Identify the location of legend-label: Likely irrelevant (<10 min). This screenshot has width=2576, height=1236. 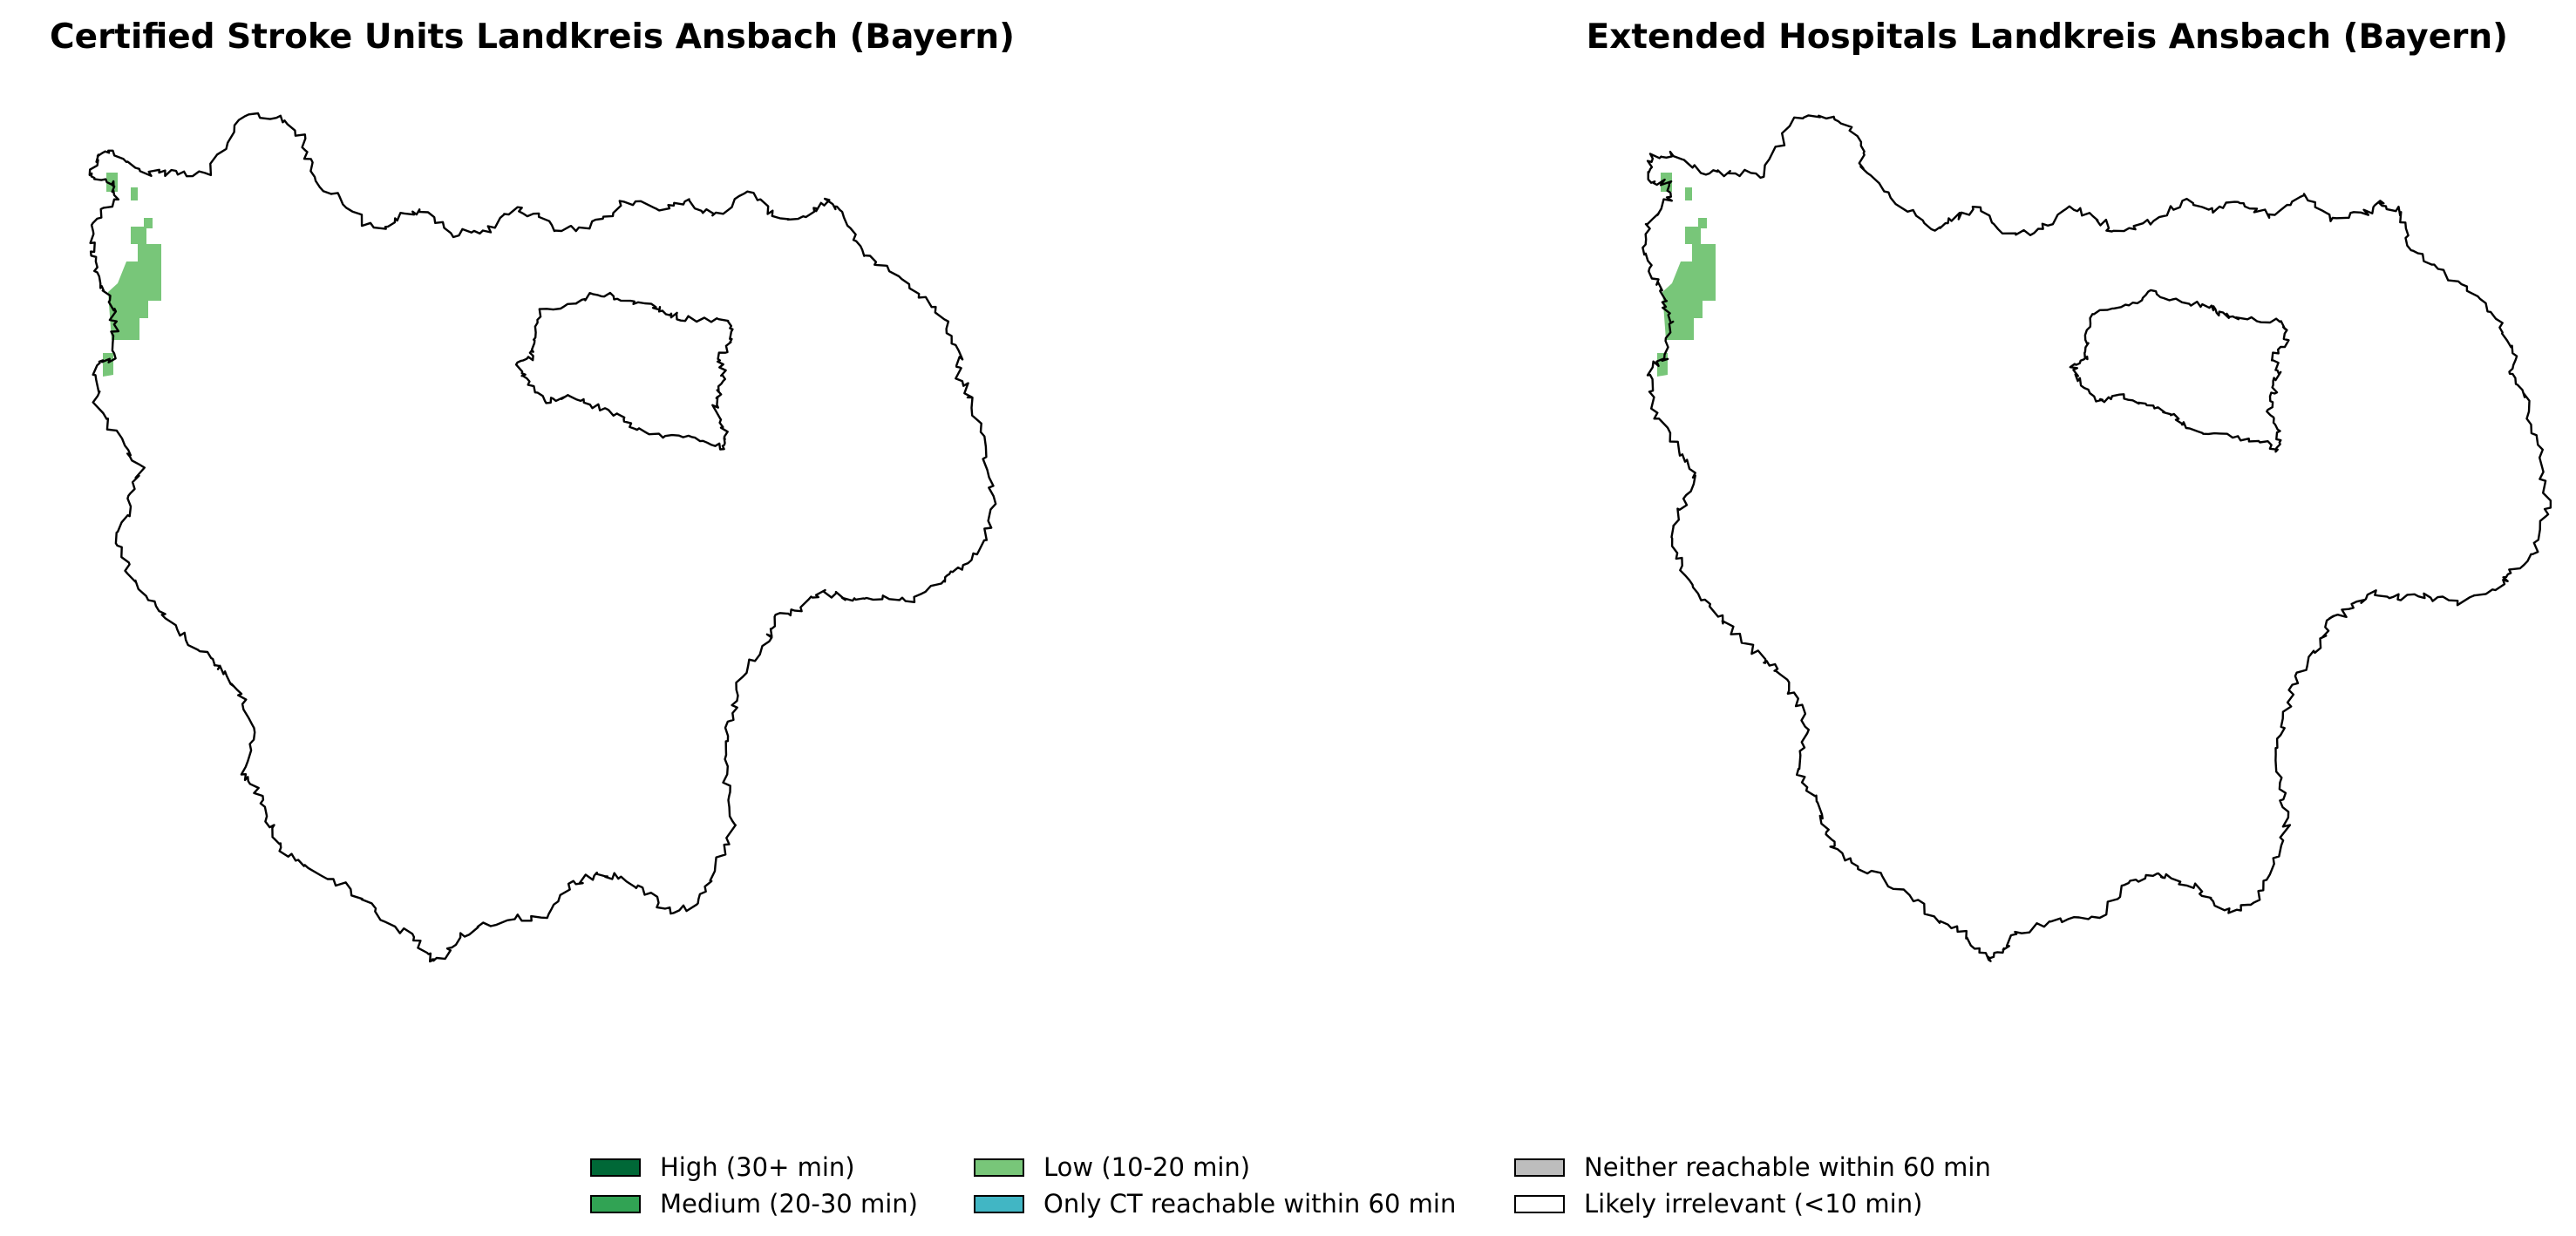
(1754, 1204).